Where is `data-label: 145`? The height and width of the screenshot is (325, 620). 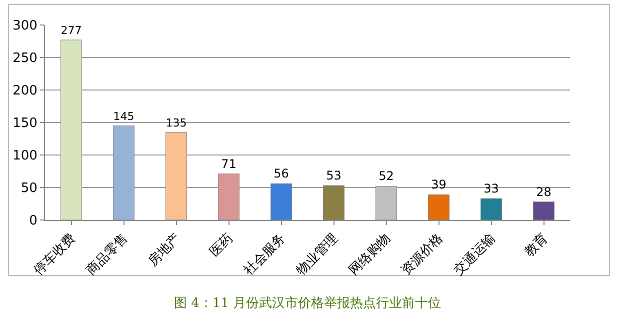
data-label: 145 is located at coordinates (123, 116).